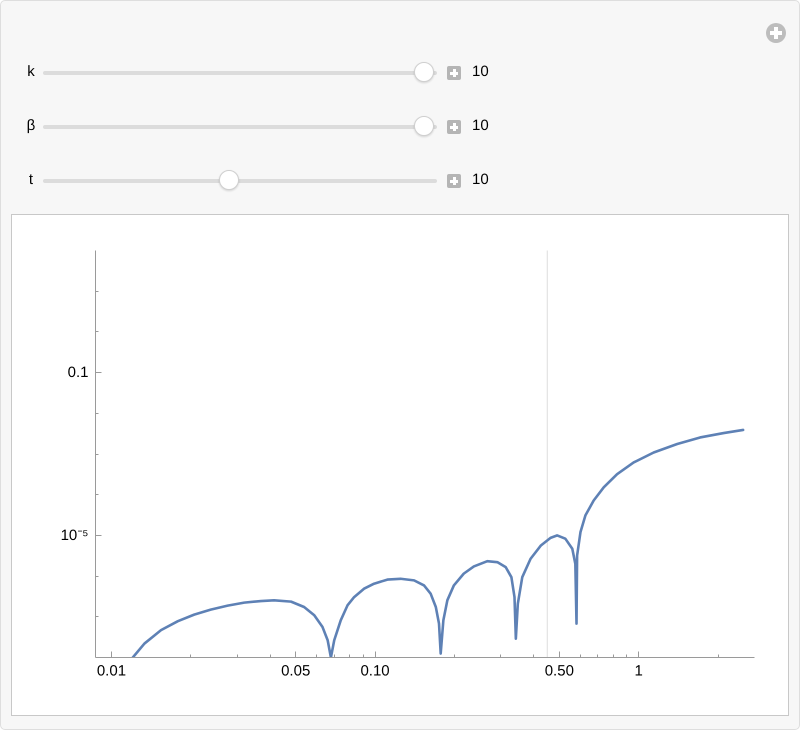  I want to click on x-tick-label: 0.50, so click(559, 671).